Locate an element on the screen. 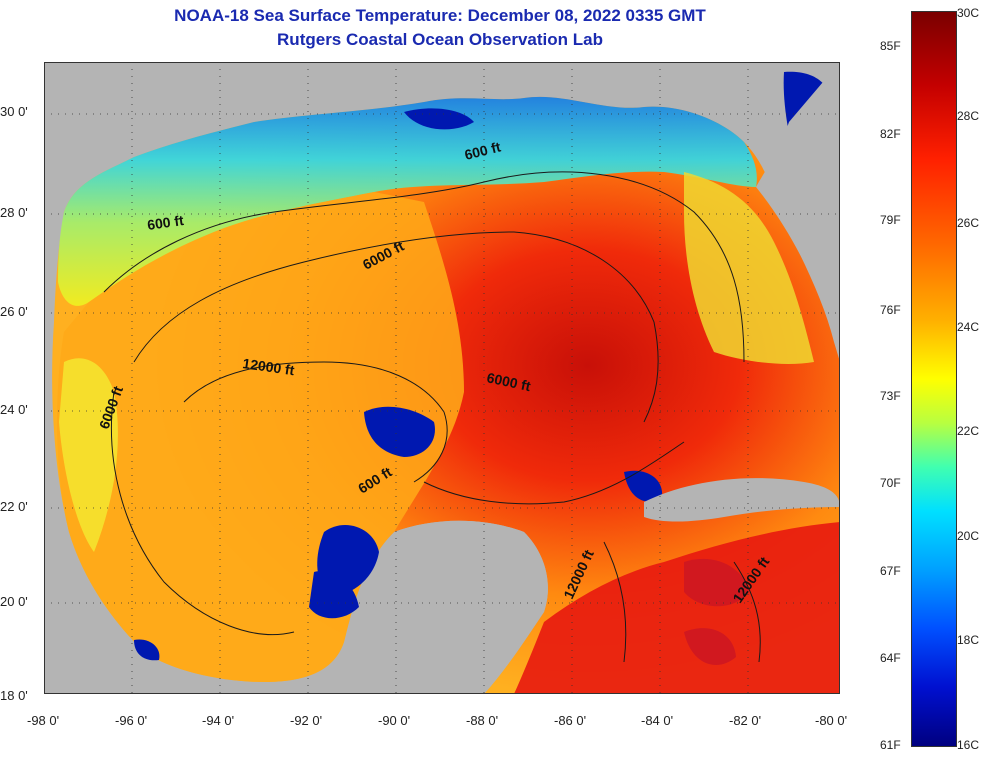 This screenshot has height=761, width=992. lon-label: -98 0' is located at coordinates (43, 720).